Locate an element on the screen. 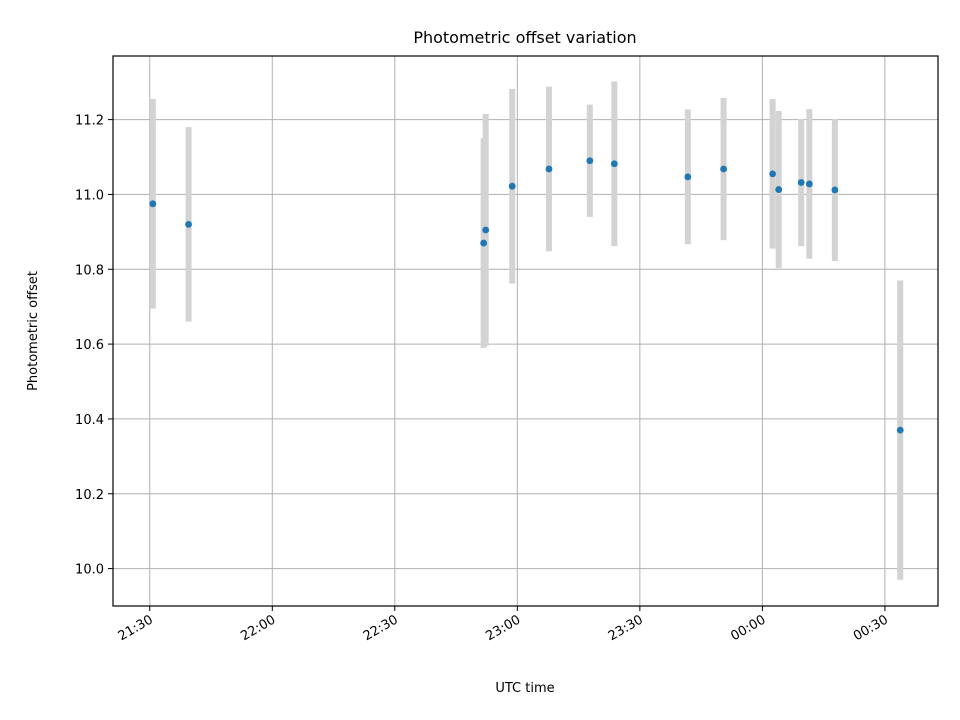 Image resolution: width=960 pixels, height=720 pixels. y-tick-label: 10.2 is located at coordinates (89, 495).